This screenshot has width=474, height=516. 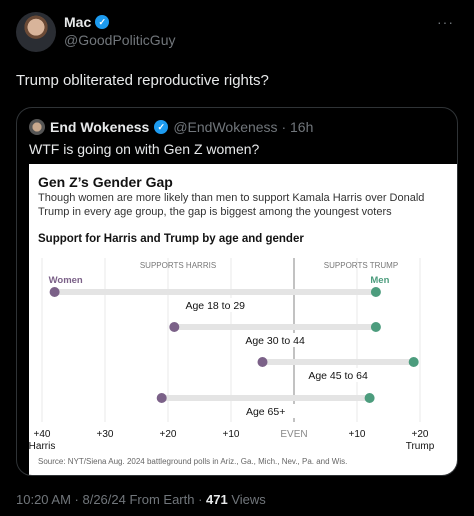 I want to click on author-handle: @GoodPoliticGuy, so click(x=120, y=40).